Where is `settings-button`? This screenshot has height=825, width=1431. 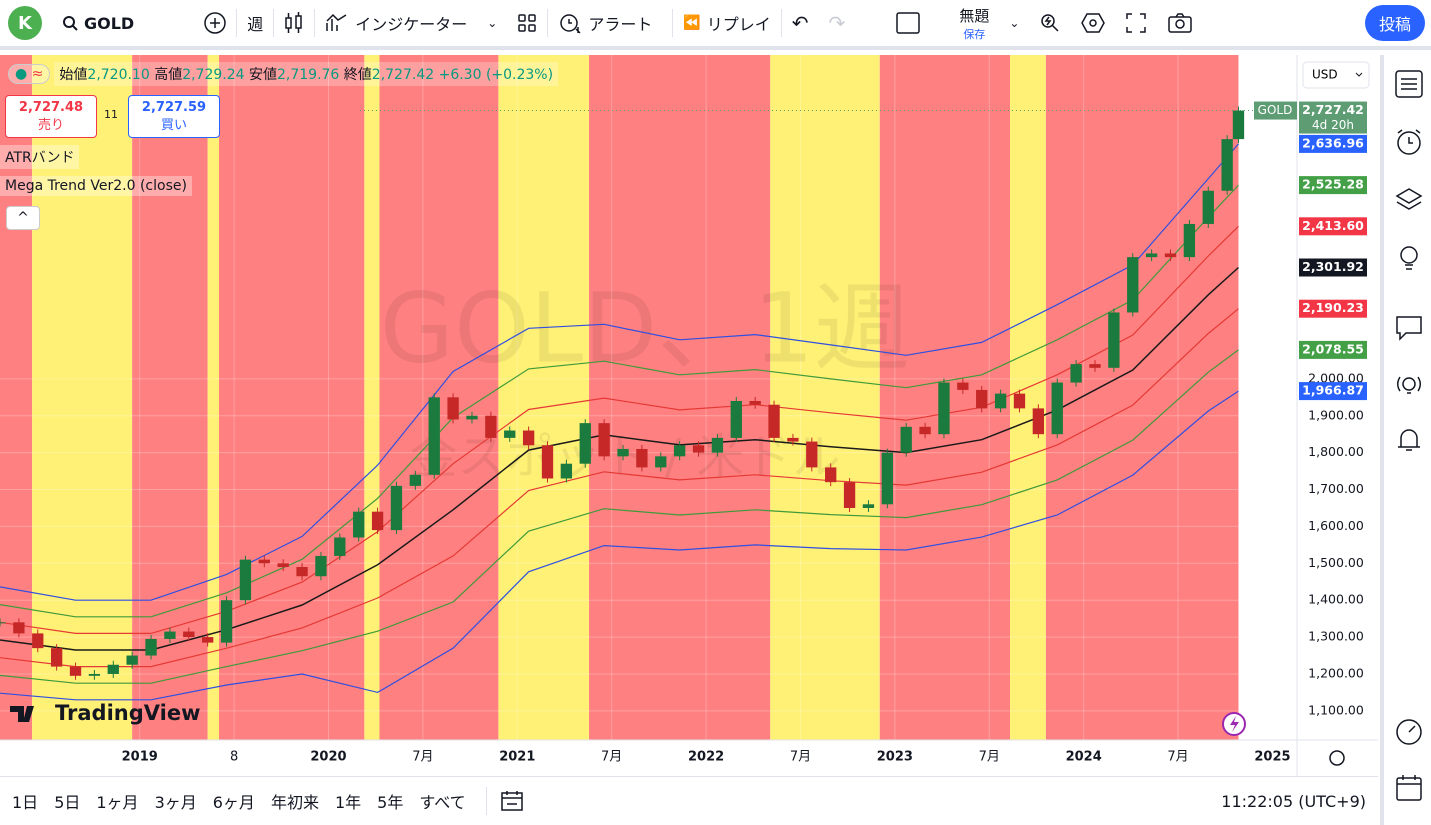
settings-button is located at coordinates (1093, 23).